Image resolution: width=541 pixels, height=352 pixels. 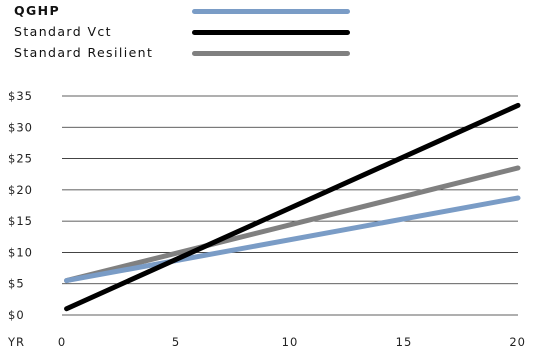 I want to click on legend-label: Standard Vct, so click(x=63, y=31).